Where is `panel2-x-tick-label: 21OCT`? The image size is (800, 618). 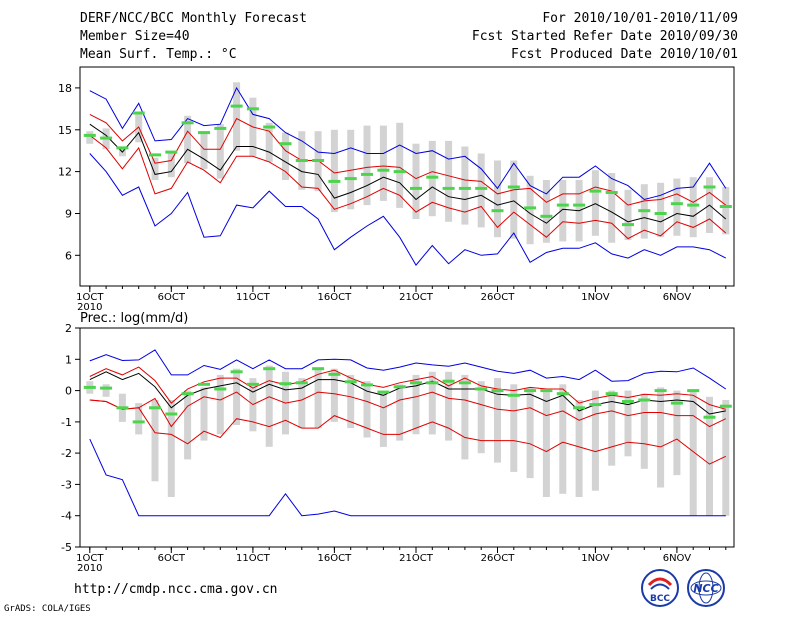 panel2-x-tick-label: 21OCT is located at coordinates (416, 558).